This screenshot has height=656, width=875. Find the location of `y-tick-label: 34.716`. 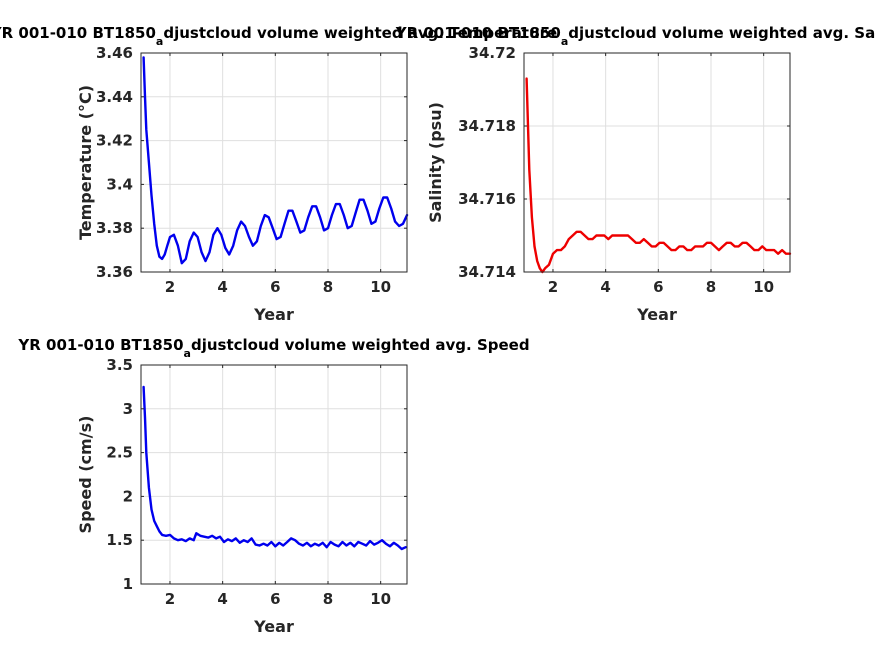

y-tick-label: 34.716 is located at coordinates (487, 199).